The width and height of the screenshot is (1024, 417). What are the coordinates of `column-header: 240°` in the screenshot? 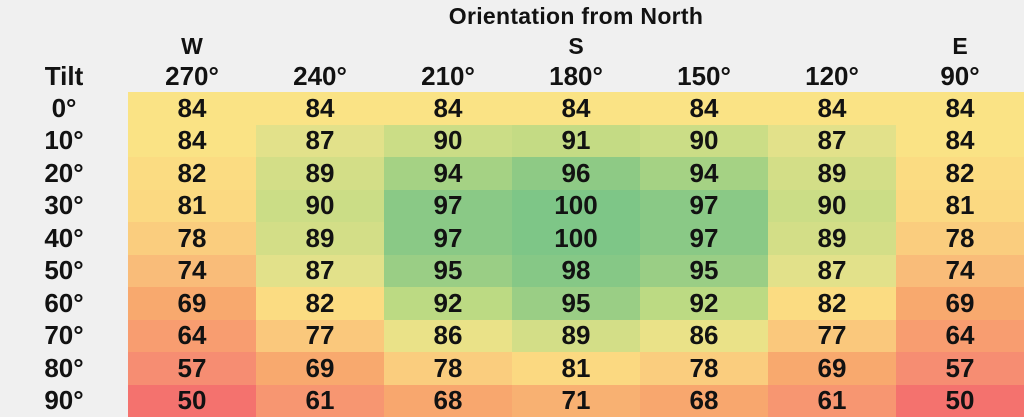 It's located at (320, 75).